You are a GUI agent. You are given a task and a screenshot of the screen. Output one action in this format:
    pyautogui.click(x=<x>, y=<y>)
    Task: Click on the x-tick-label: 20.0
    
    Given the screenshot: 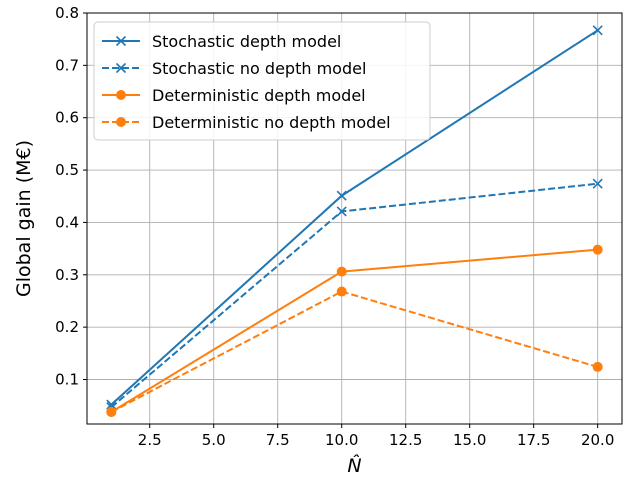 What is the action you would take?
    pyautogui.click(x=597, y=440)
    